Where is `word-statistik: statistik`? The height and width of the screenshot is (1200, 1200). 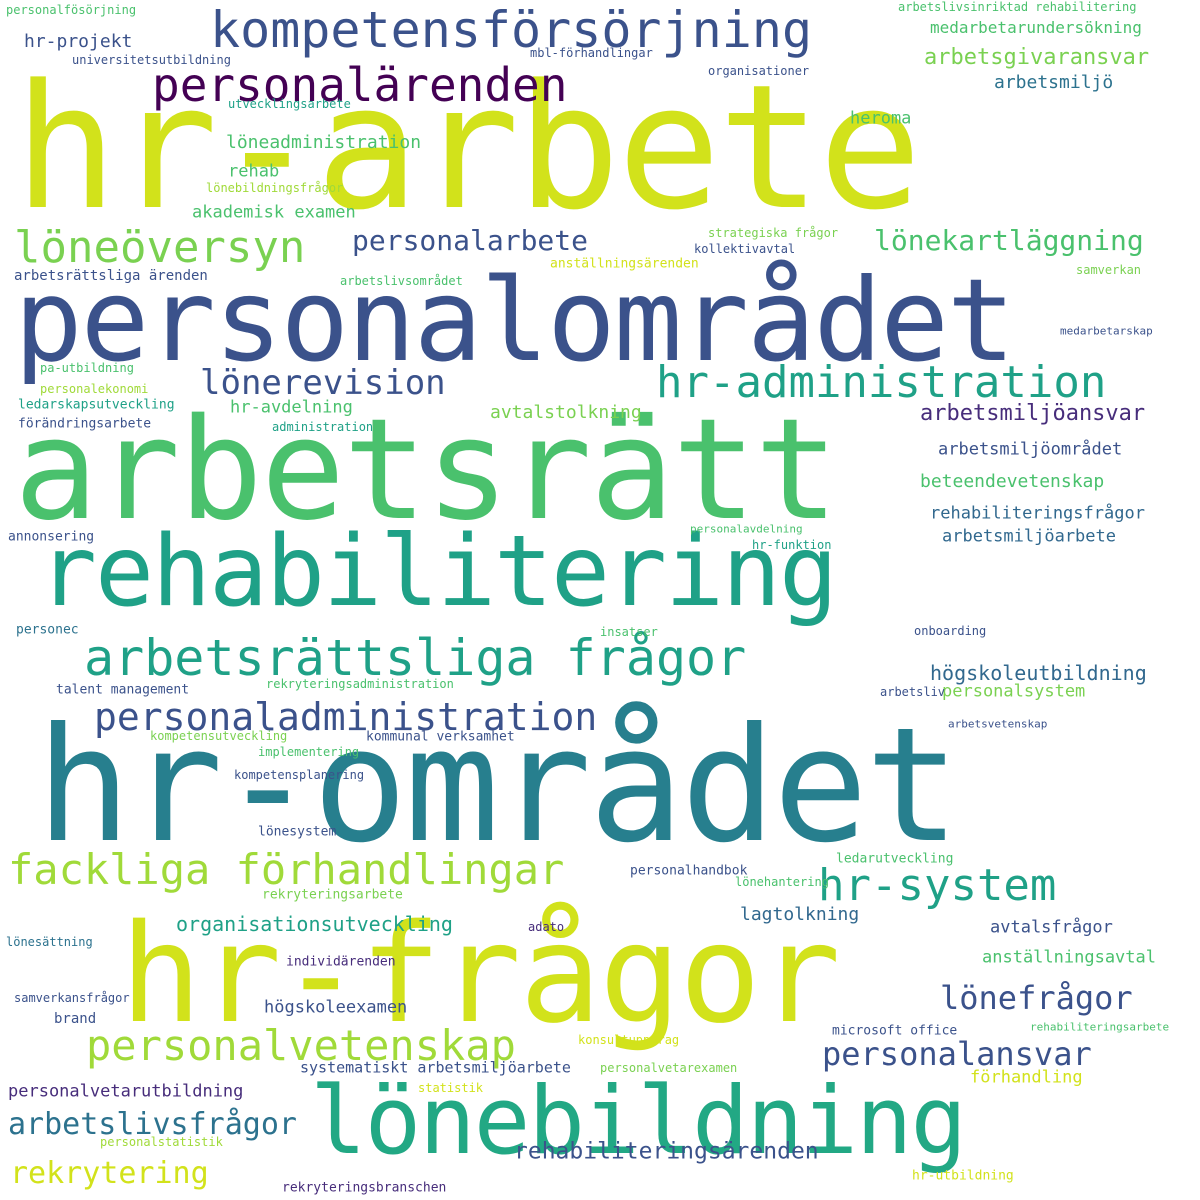
word-statistik: statistik is located at coordinates (451, 1088).